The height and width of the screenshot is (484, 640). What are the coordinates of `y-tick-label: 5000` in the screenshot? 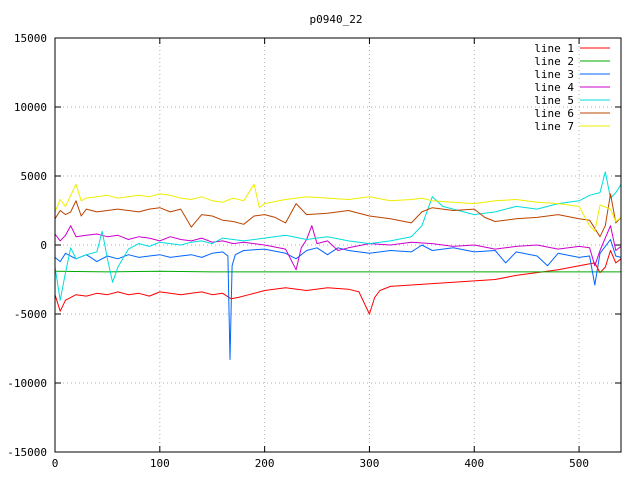 It's located at (34, 176).